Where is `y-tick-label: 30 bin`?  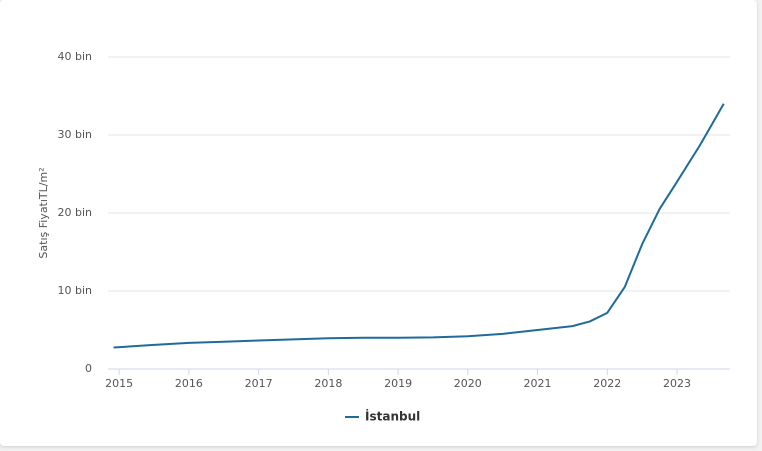
y-tick-label: 30 bin is located at coordinates (74, 134).